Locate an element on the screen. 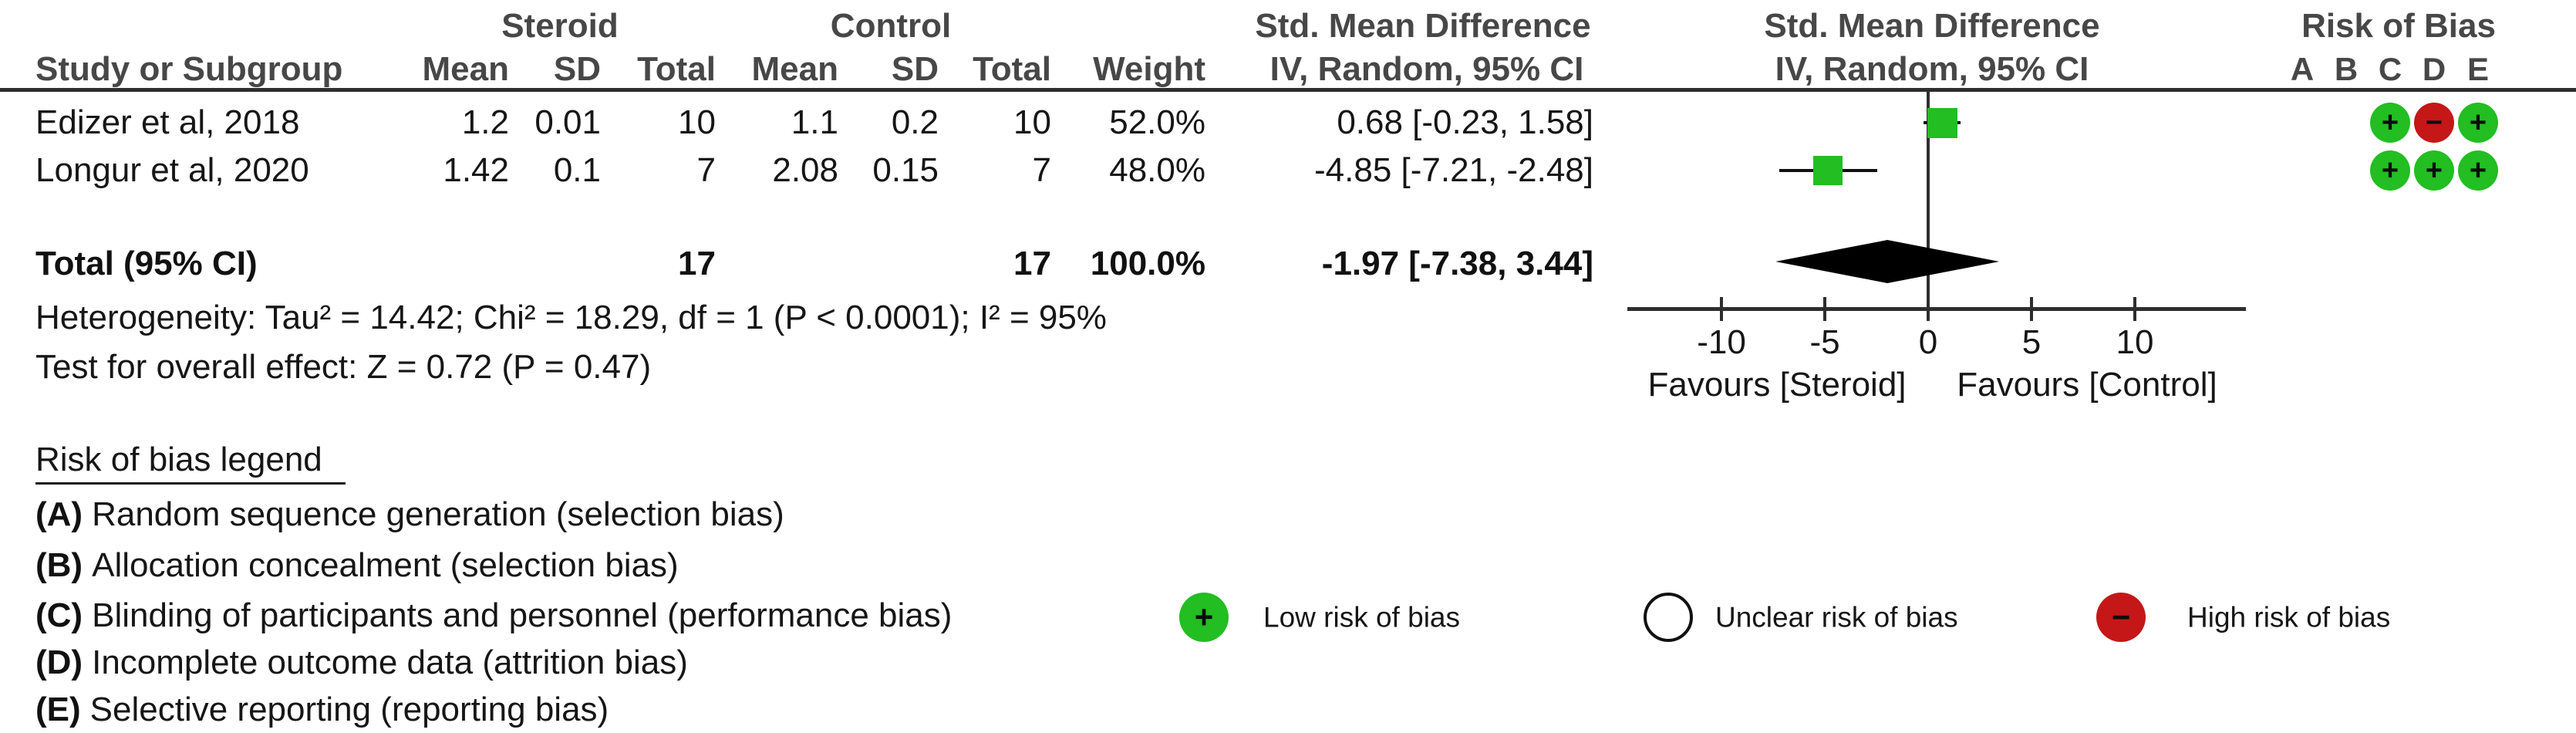  control-total-value: 7 is located at coordinates (1041, 170).